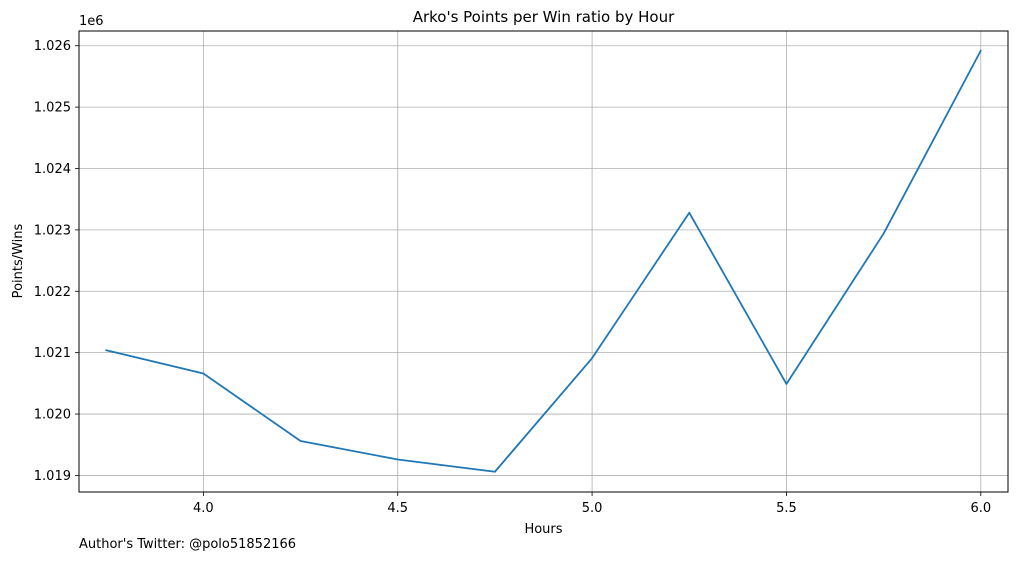 The height and width of the screenshot is (562, 1019). Describe the element at coordinates (786, 508) in the screenshot. I see `x-tick-label: 5.5` at that location.